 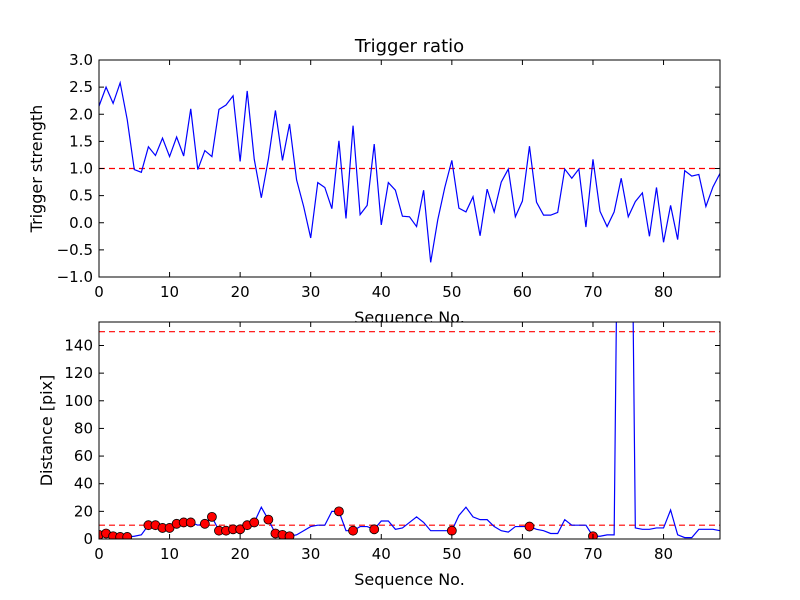 I want to click on distance-y-axis-label: Distance [pix], so click(x=46, y=431).